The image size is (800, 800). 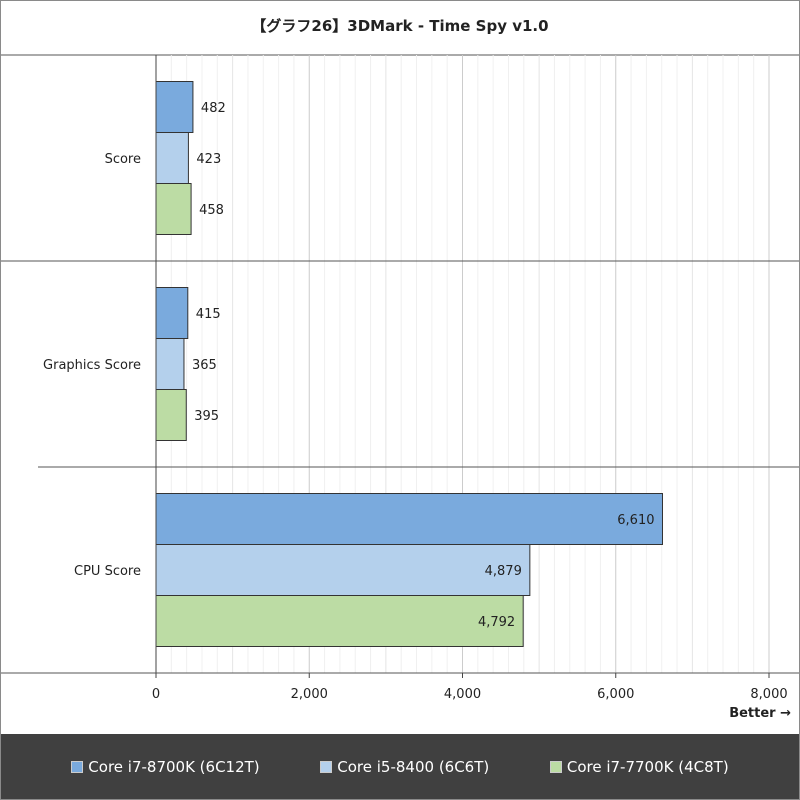 What do you see at coordinates (635, 520) in the screenshot?
I see `data-label: 6,610` at bounding box center [635, 520].